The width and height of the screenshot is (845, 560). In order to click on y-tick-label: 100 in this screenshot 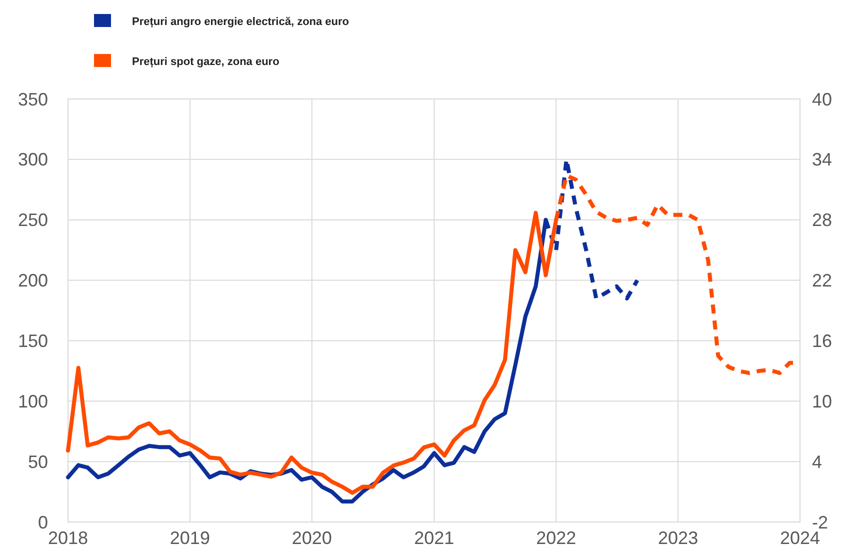, I will do `click(33, 401)`.